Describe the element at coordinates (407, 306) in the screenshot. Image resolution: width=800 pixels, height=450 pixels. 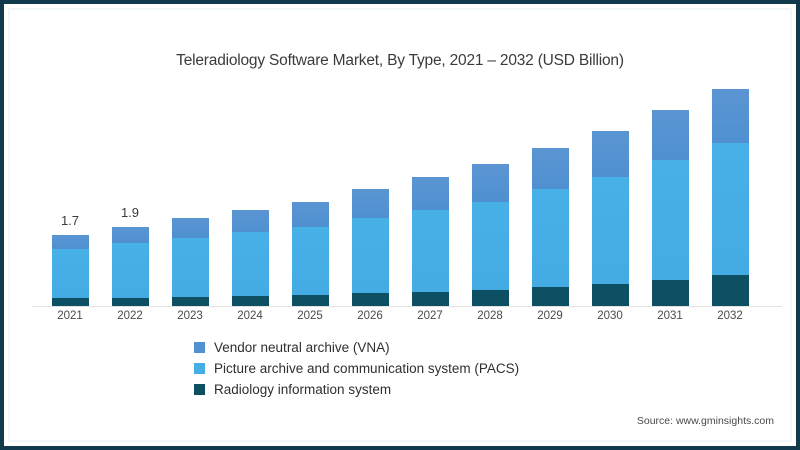
I see `x-axis-line` at that location.